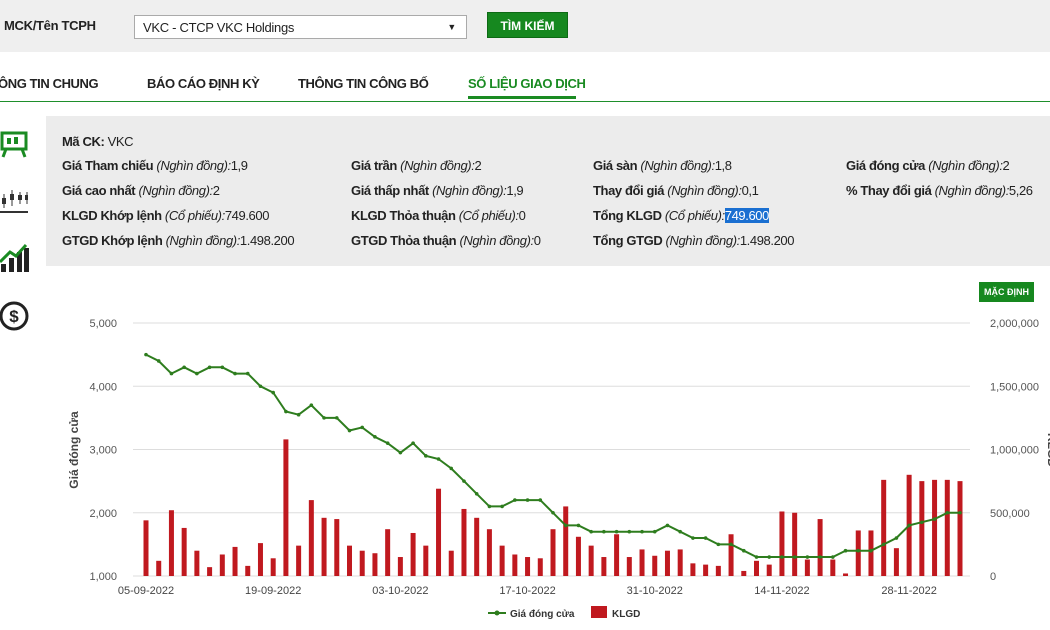 The image size is (1050, 630). I want to click on info-cell: Giá cao nhất (Nghìn đồng):2, so click(141, 190).